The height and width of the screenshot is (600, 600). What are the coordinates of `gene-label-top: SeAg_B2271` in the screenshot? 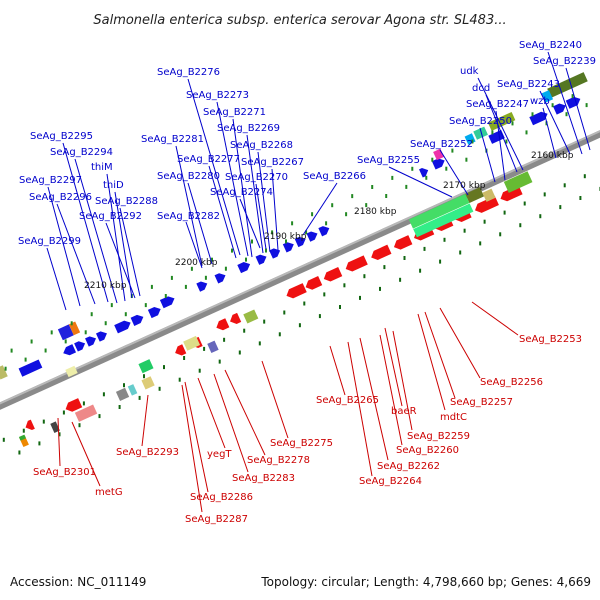 It's located at (234, 112).